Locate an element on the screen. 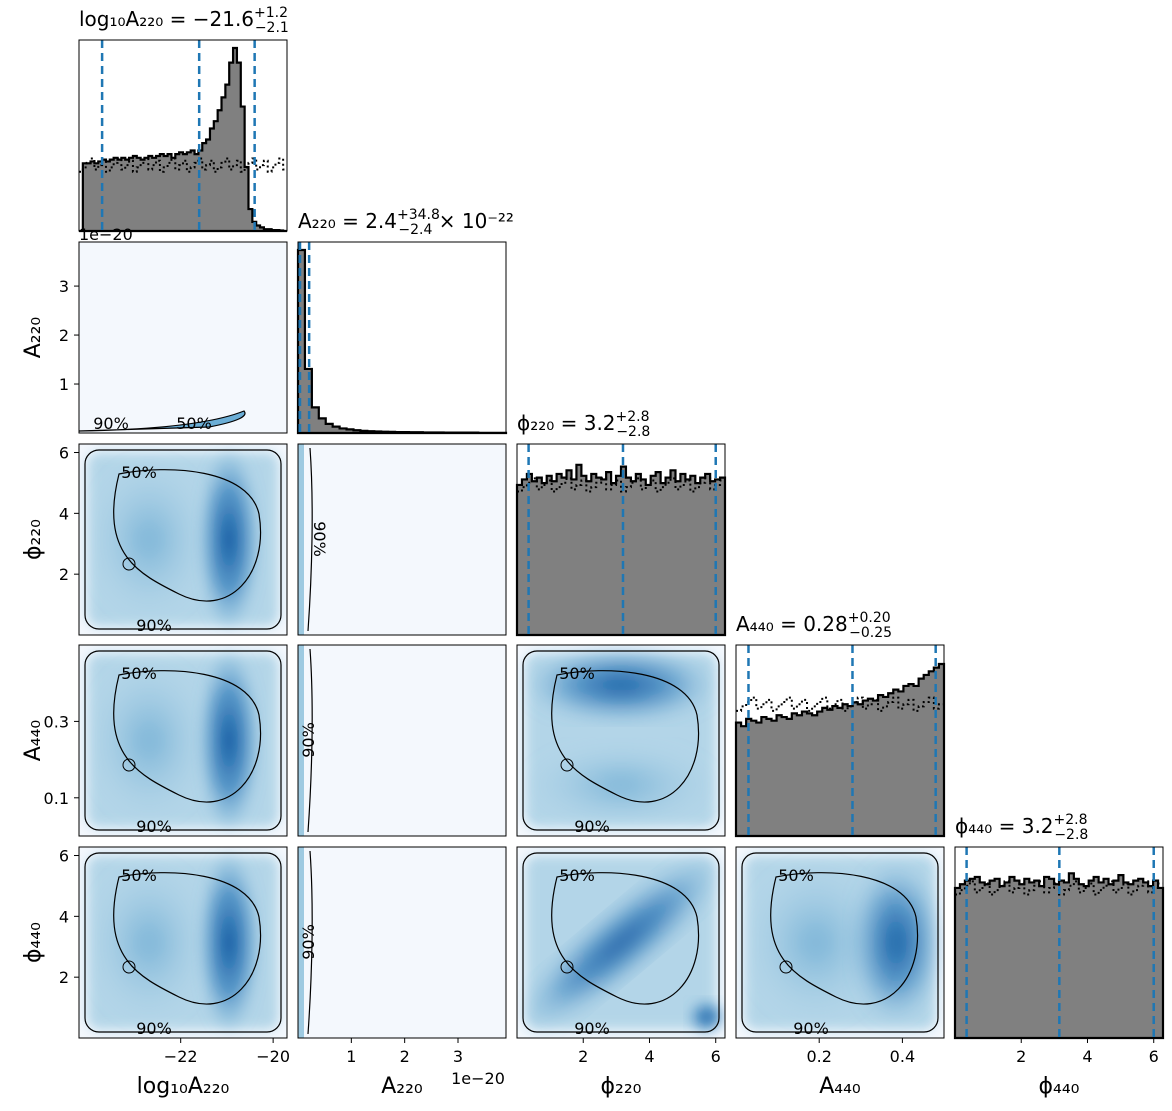  x-tick-label: −22 is located at coordinates (181, 1056).